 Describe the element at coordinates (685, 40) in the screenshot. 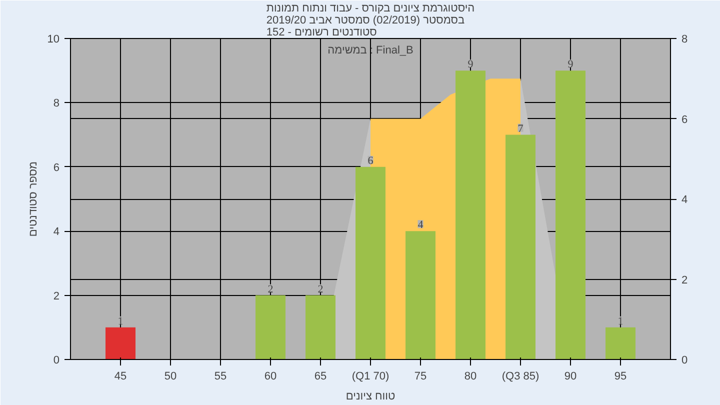

I see `y2-tick-label: 8` at that location.